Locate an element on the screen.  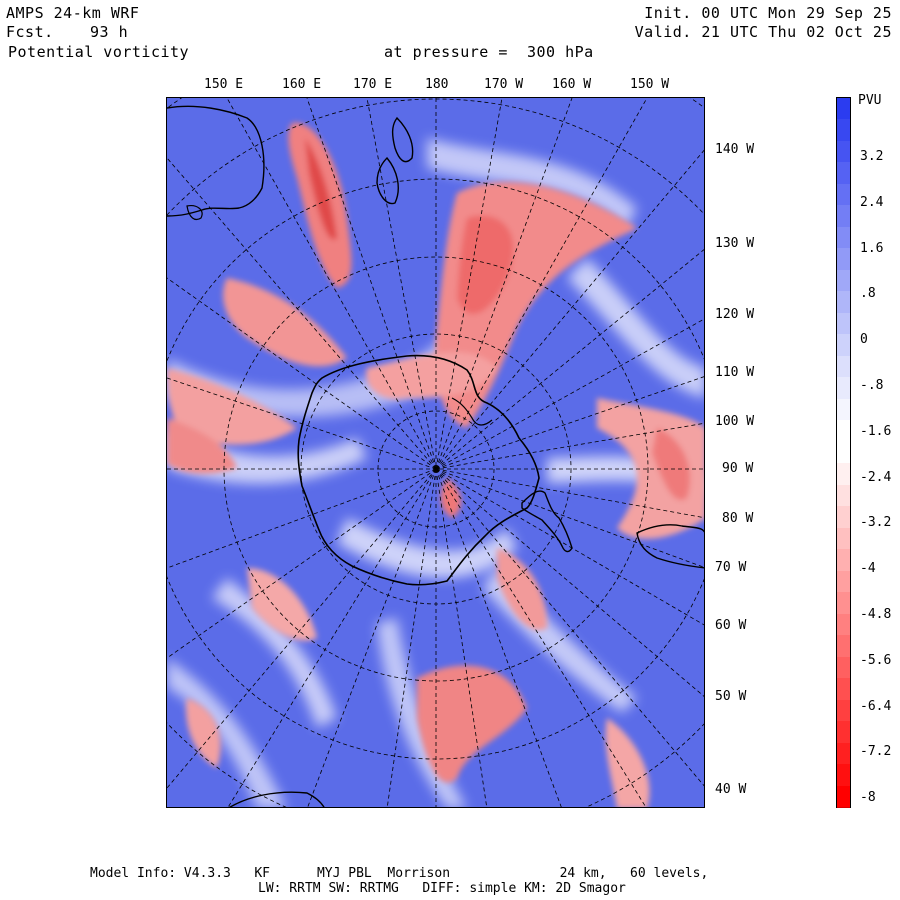
ross-ice-shelf is located at coordinates (472, 411).